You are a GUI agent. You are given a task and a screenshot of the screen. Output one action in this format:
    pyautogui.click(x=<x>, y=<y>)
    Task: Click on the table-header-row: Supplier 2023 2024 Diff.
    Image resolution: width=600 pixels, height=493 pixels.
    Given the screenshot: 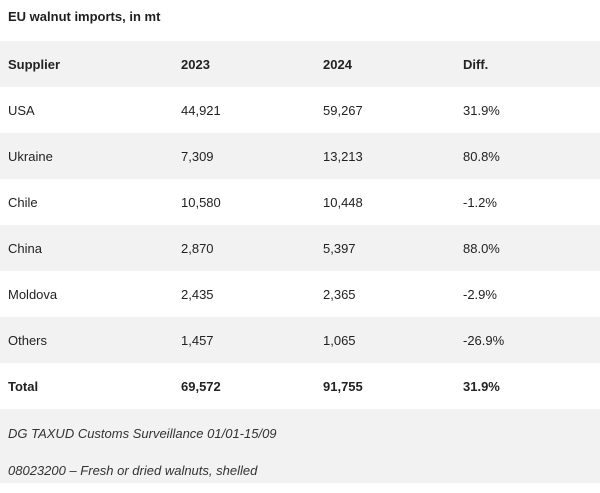 What is the action you would take?
    pyautogui.click(x=300, y=64)
    